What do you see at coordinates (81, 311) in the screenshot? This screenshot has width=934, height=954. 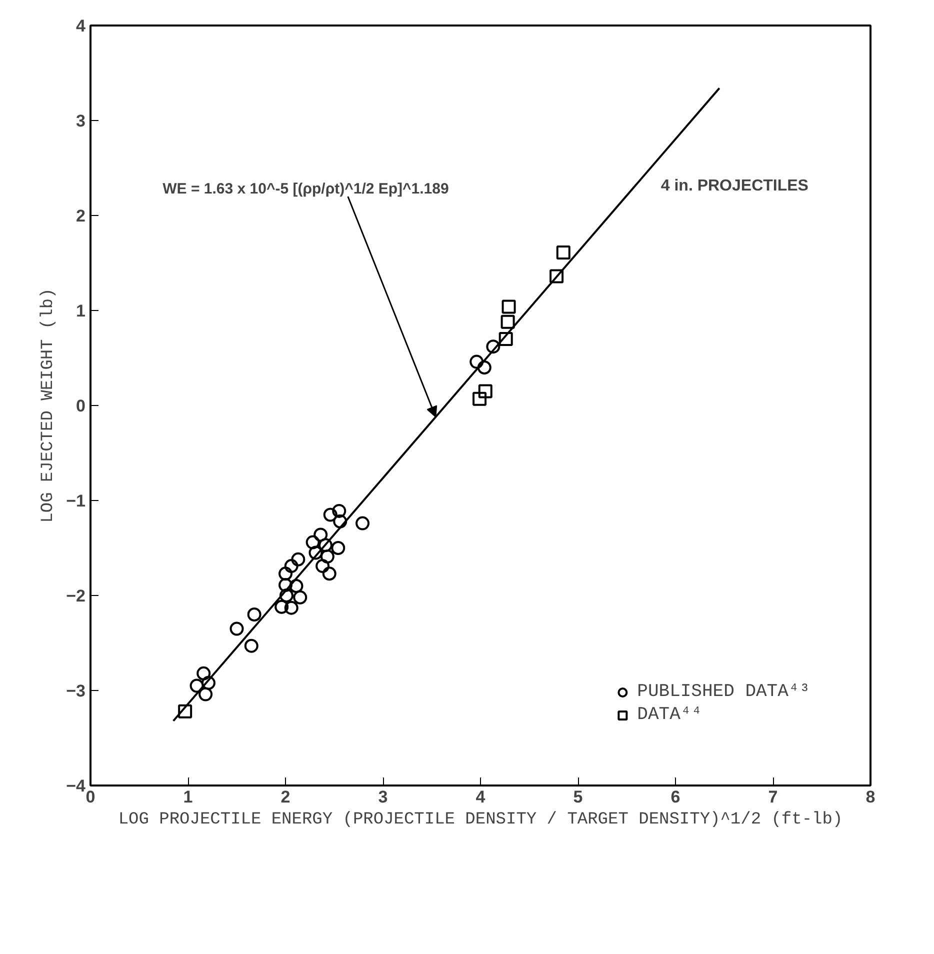 I see `y-tick-label: 1` at bounding box center [81, 311].